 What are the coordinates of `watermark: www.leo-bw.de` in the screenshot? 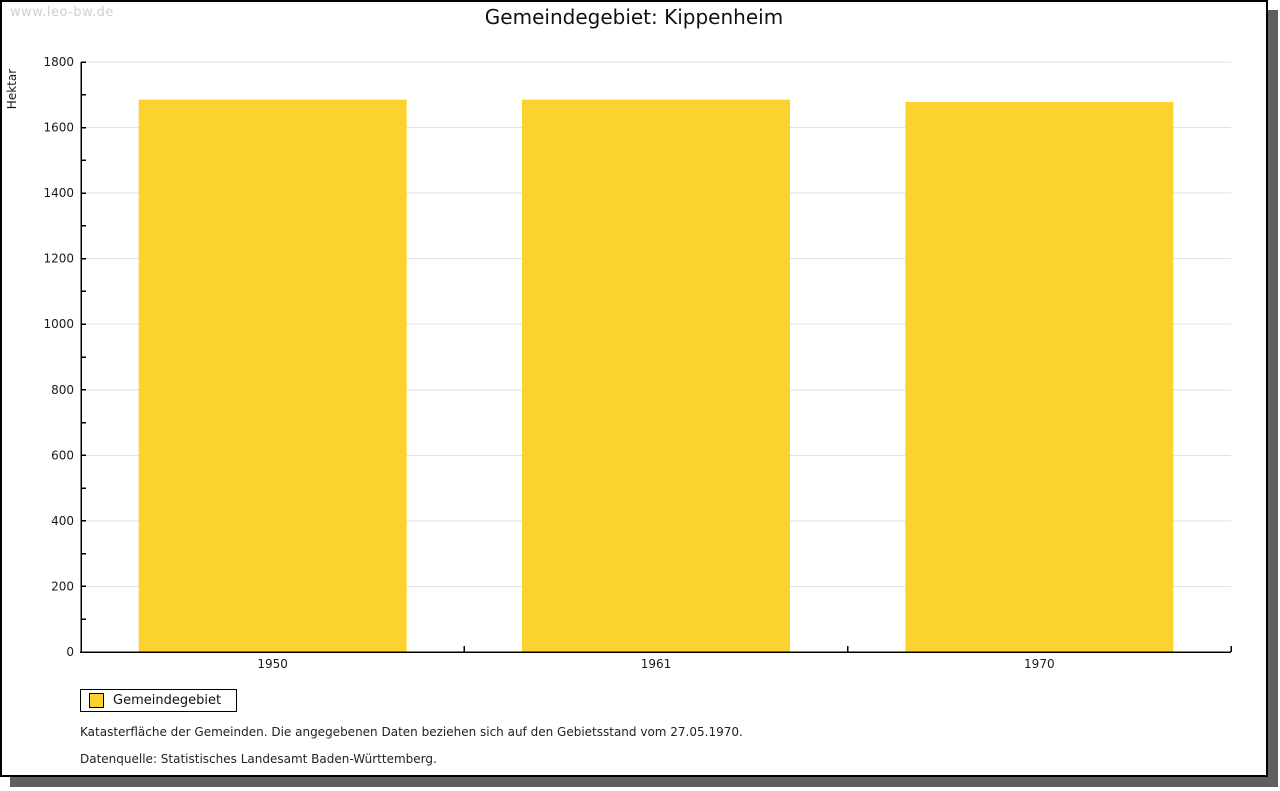 It's located at (62, 12).